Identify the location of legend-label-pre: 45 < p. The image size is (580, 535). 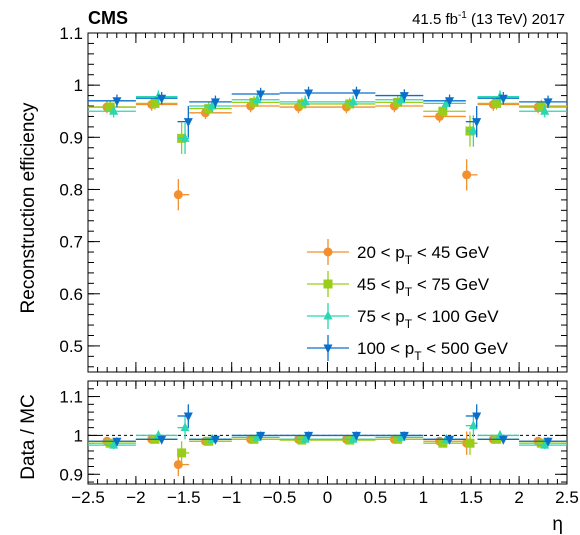
(381, 284).